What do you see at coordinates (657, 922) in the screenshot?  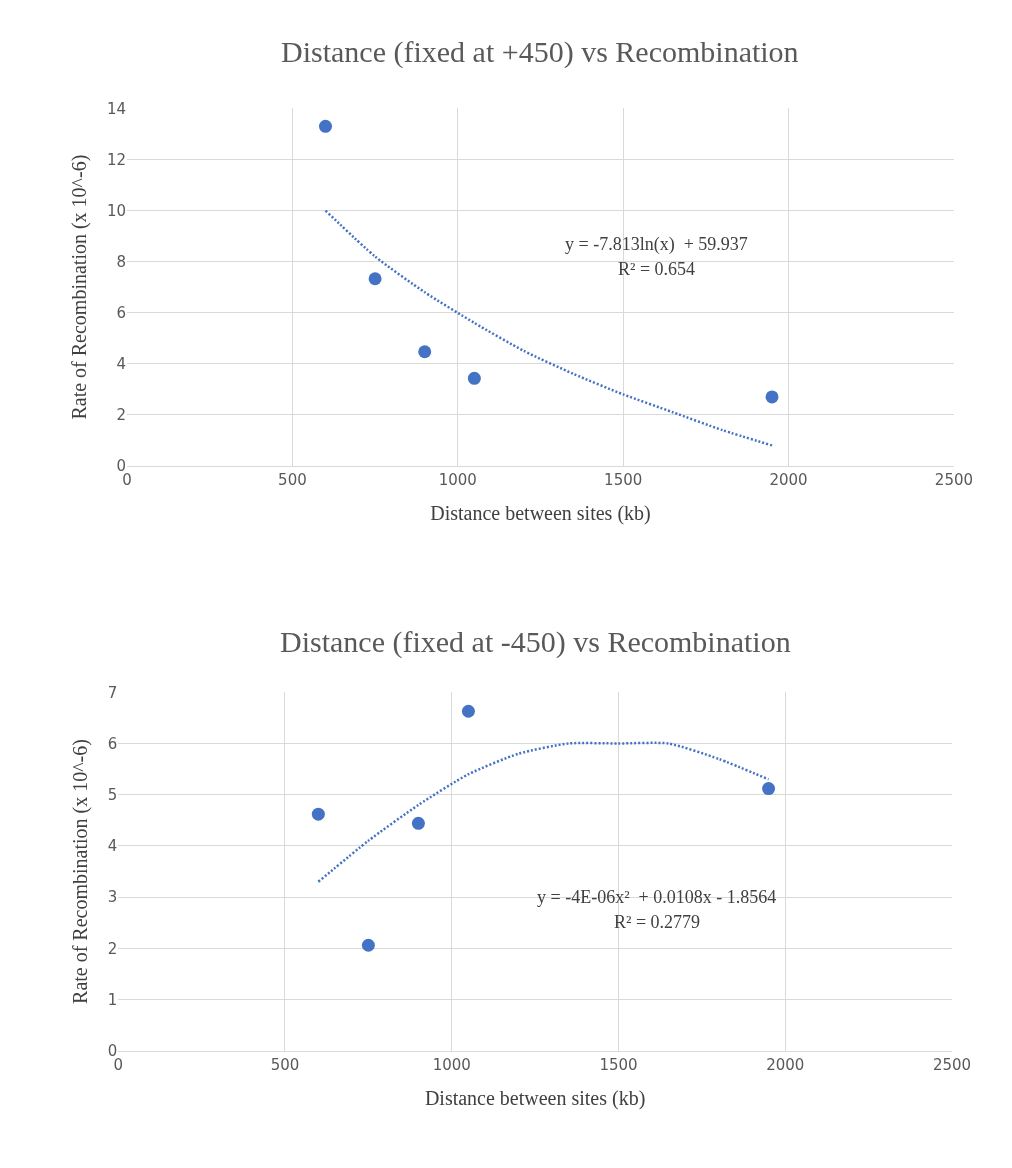 I see `annotation: R² = 0.2779` at bounding box center [657, 922].